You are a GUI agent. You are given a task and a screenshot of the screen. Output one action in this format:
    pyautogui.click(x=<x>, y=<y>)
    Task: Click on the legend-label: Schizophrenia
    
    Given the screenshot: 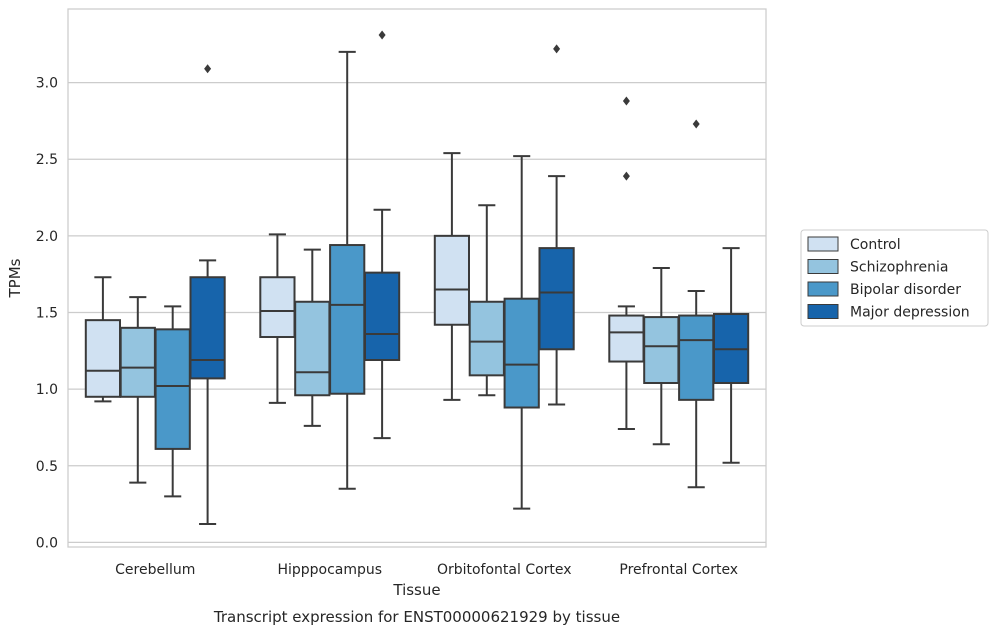 What is the action you would take?
    pyautogui.click(x=899, y=268)
    